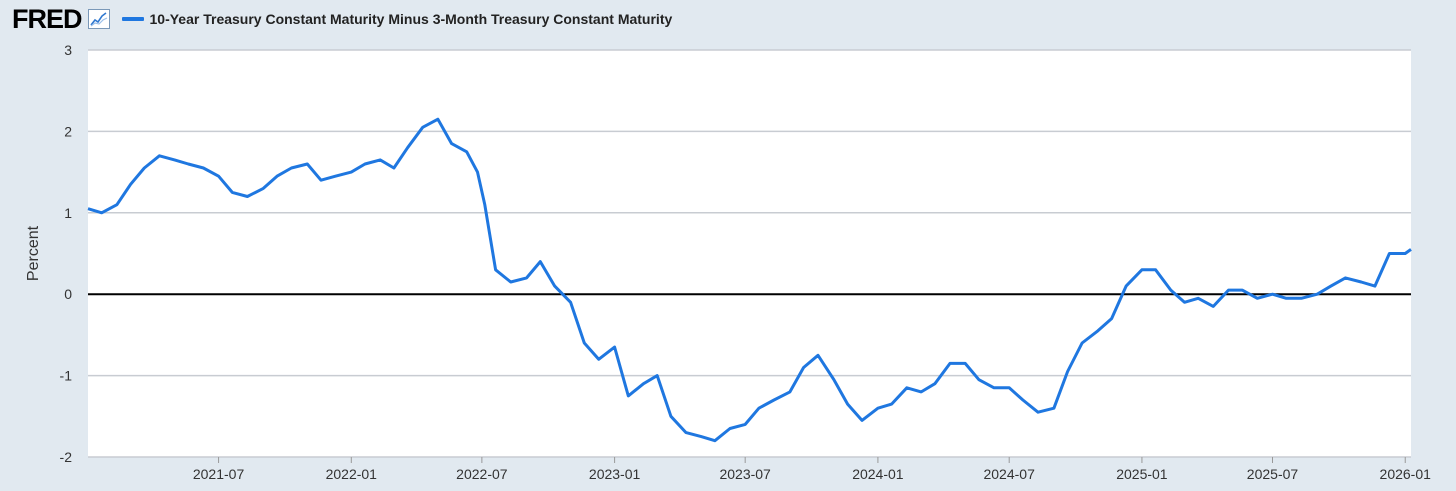 The height and width of the screenshot is (491, 1456). Describe the element at coordinates (482, 474) in the screenshot. I see `x-tick-label: 2022-07` at that location.